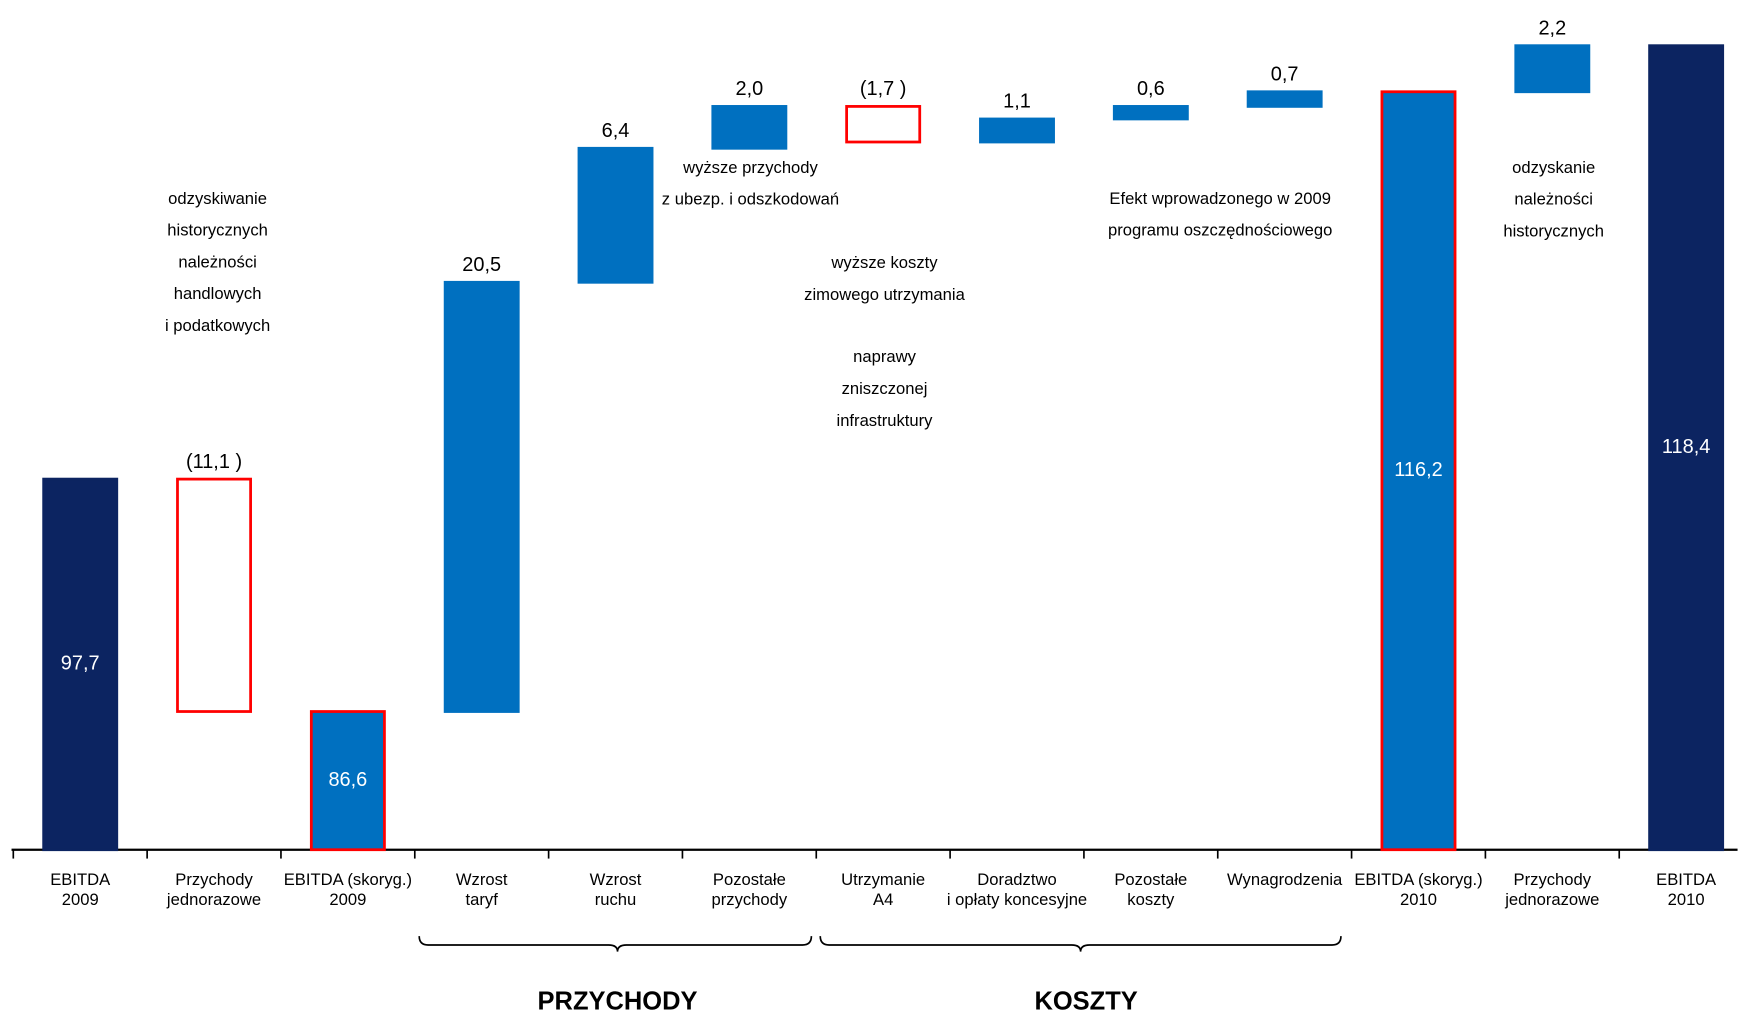 The height and width of the screenshot is (1017, 1738). Describe the element at coordinates (883, 89) in the screenshot. I see `value-label: (1,7 )` at that location.